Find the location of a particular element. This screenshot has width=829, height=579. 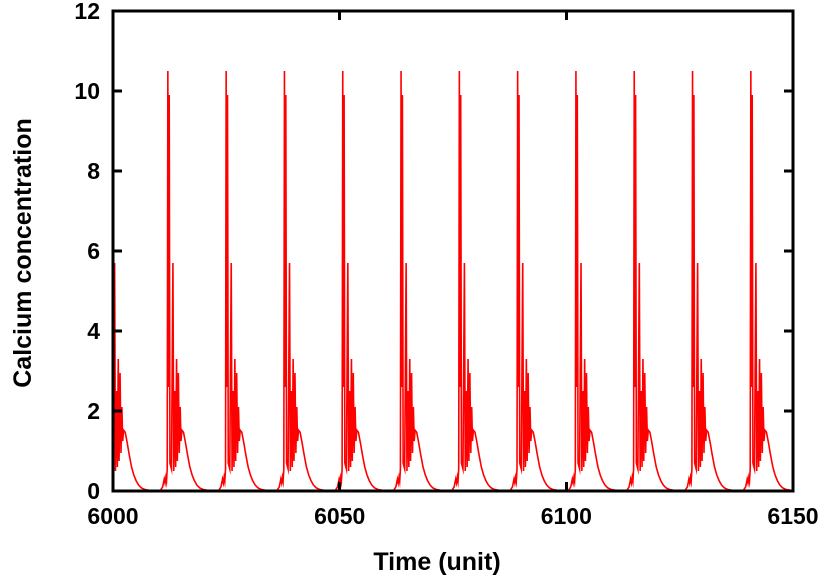

x-axis-label: Time (unit) is located at coordinates (436, 562).